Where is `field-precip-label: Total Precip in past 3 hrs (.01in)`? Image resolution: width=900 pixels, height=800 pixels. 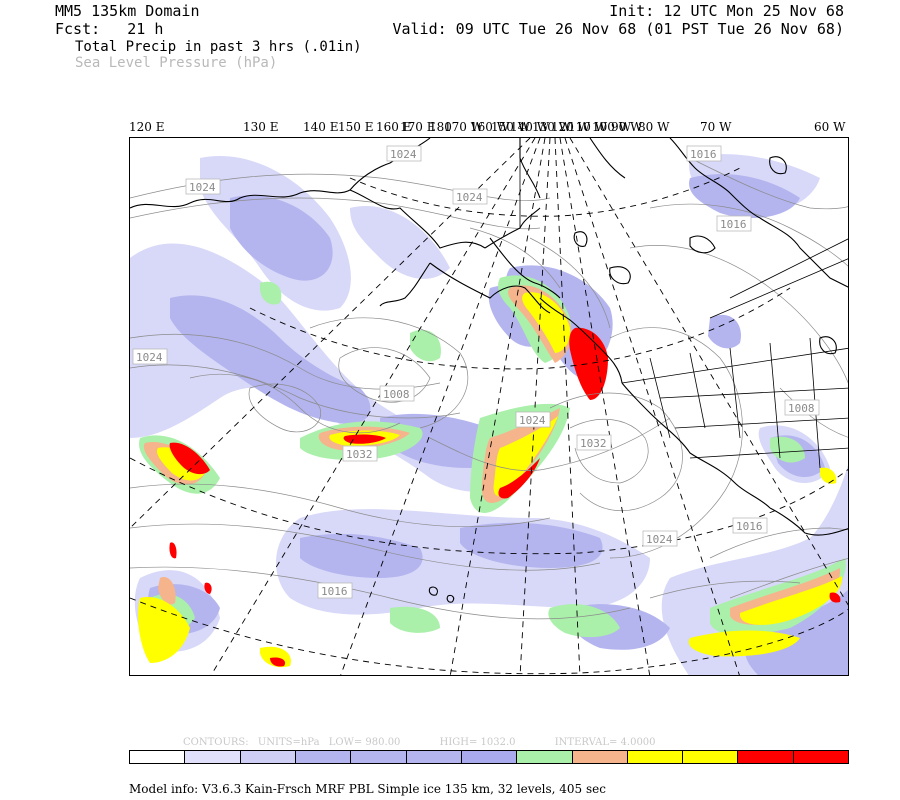 field-precip-label: Total Precip in past 3 hrs (.01in) is located at coordinates (218, 47).